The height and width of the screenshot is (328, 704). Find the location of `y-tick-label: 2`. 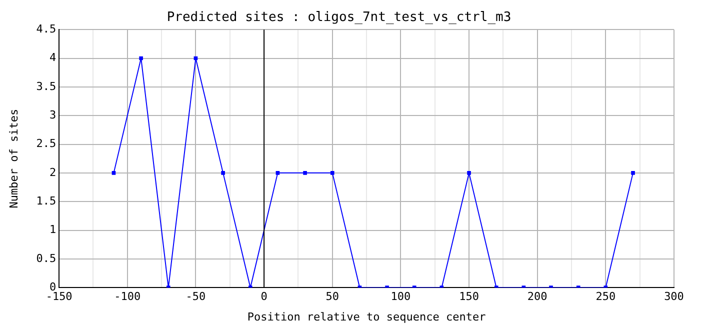

y-tick-label: 2 is located at coordinates (52, 172).